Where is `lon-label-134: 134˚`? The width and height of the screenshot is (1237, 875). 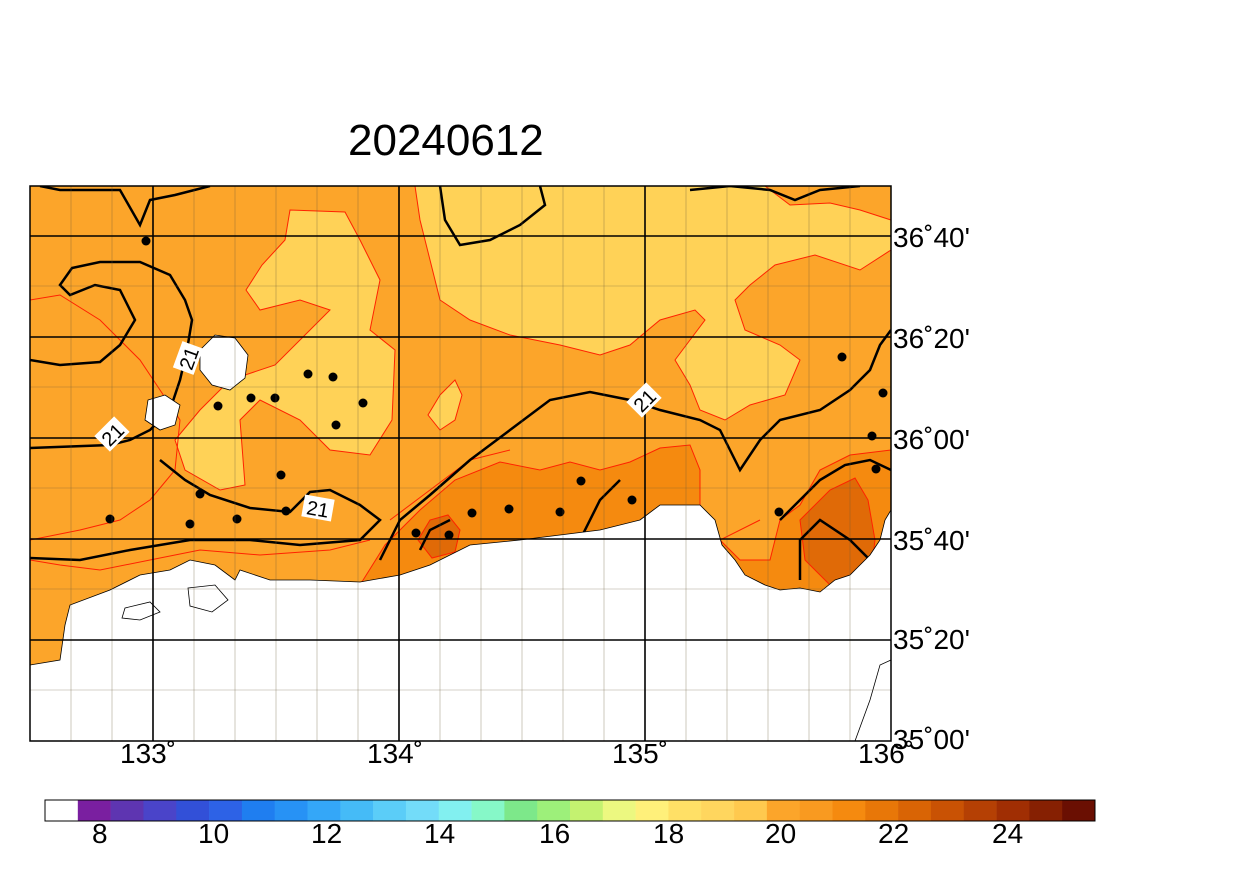
lon-label-134: 134˚ is located at coordinates (395, 753).